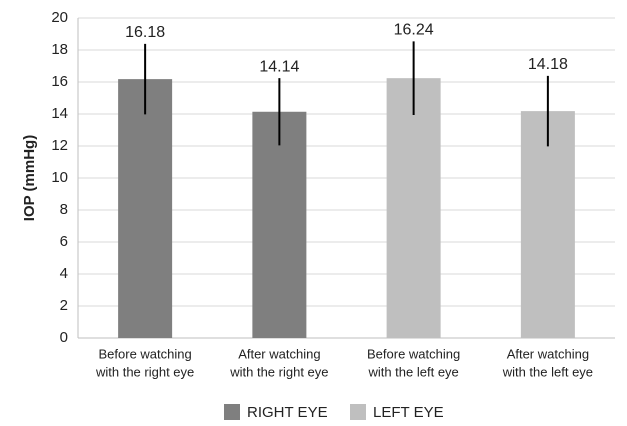 This screenshot has height=426, width=627. Describe the element at coordinates (64, 241) in the screenshot. I see `y-tick-label: 6` at that location.